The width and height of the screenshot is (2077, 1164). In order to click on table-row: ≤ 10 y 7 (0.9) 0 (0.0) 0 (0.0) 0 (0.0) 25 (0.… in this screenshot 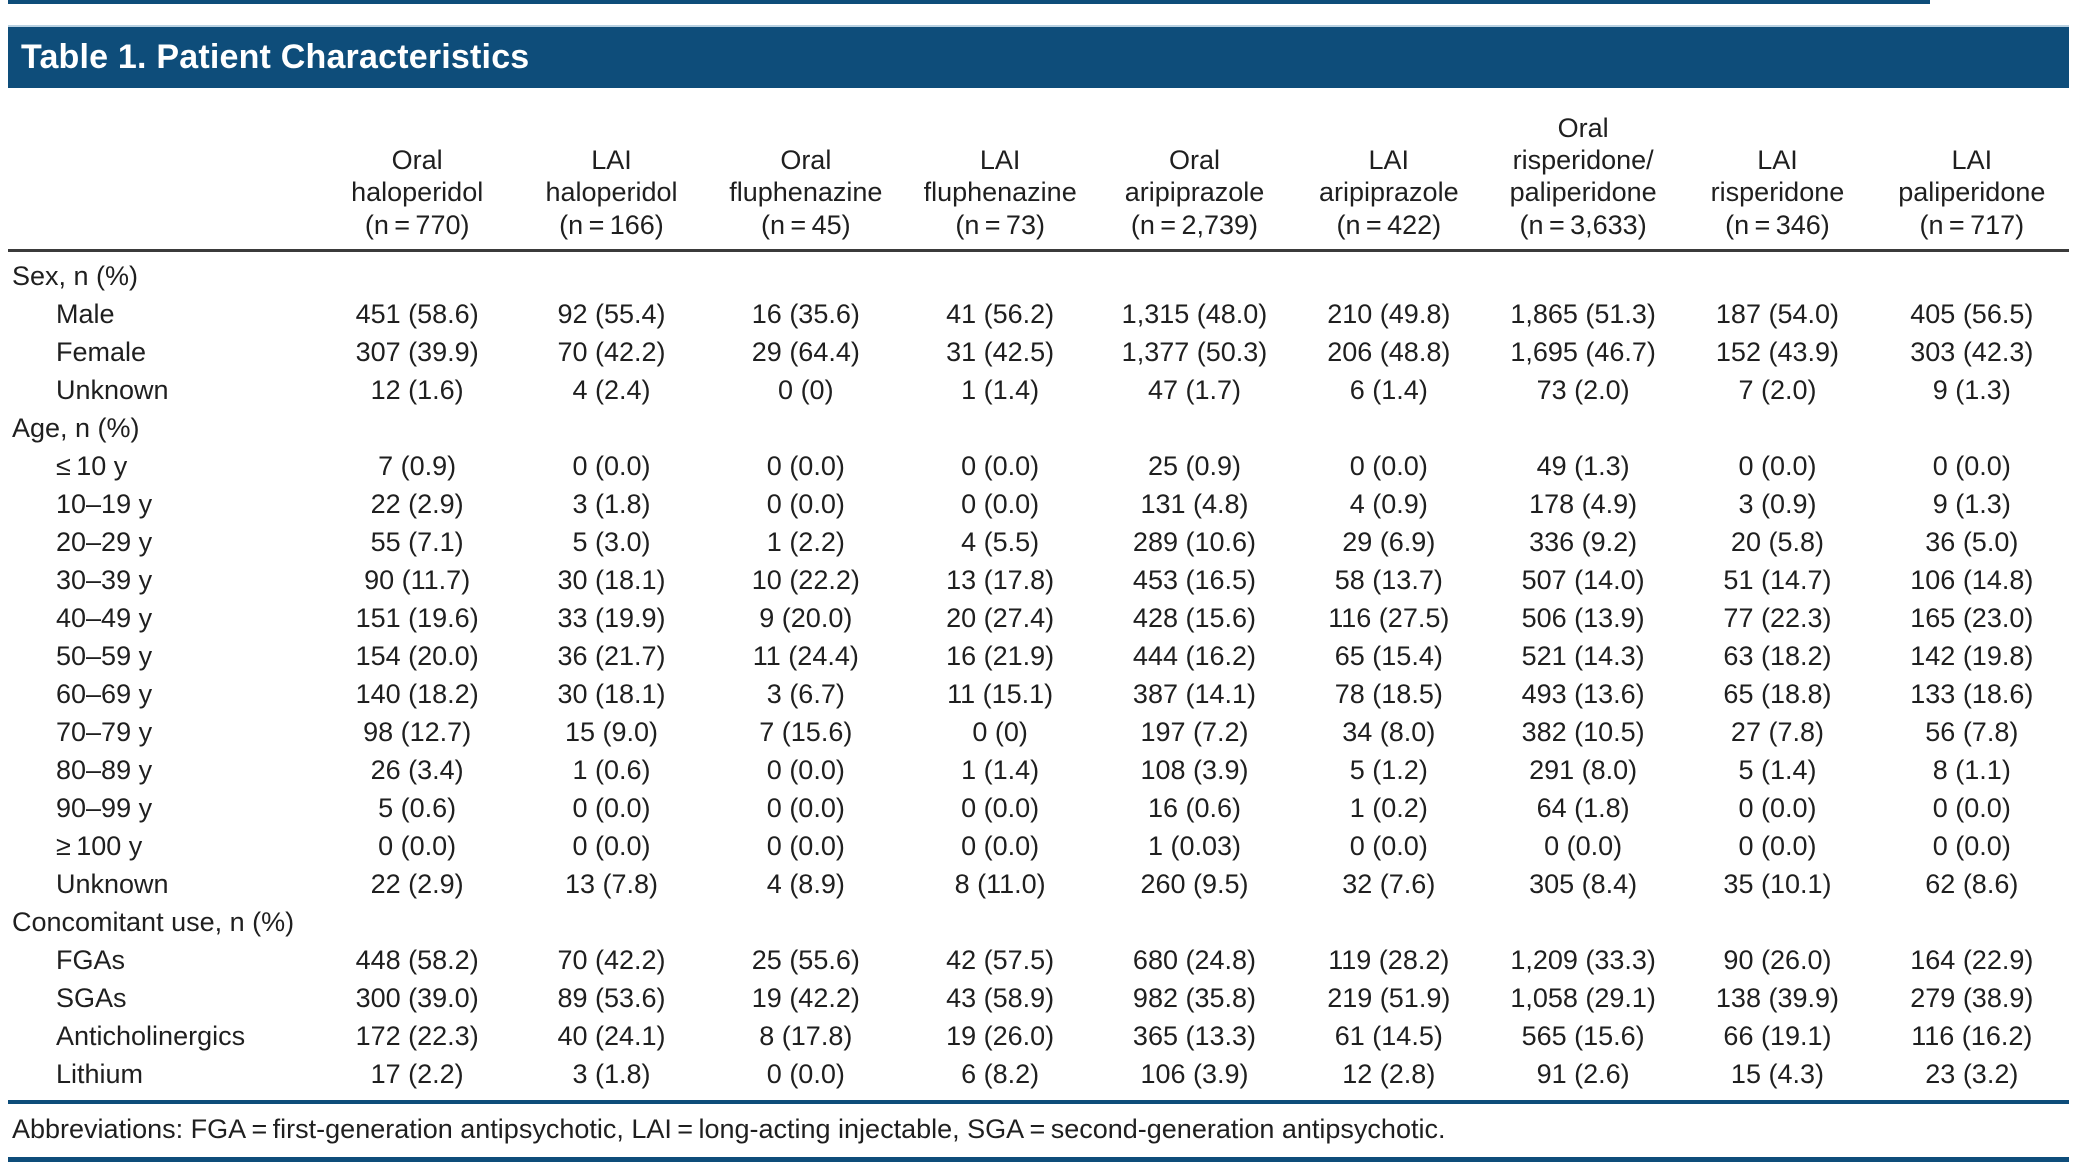, I will do `click(1038, 466)`.